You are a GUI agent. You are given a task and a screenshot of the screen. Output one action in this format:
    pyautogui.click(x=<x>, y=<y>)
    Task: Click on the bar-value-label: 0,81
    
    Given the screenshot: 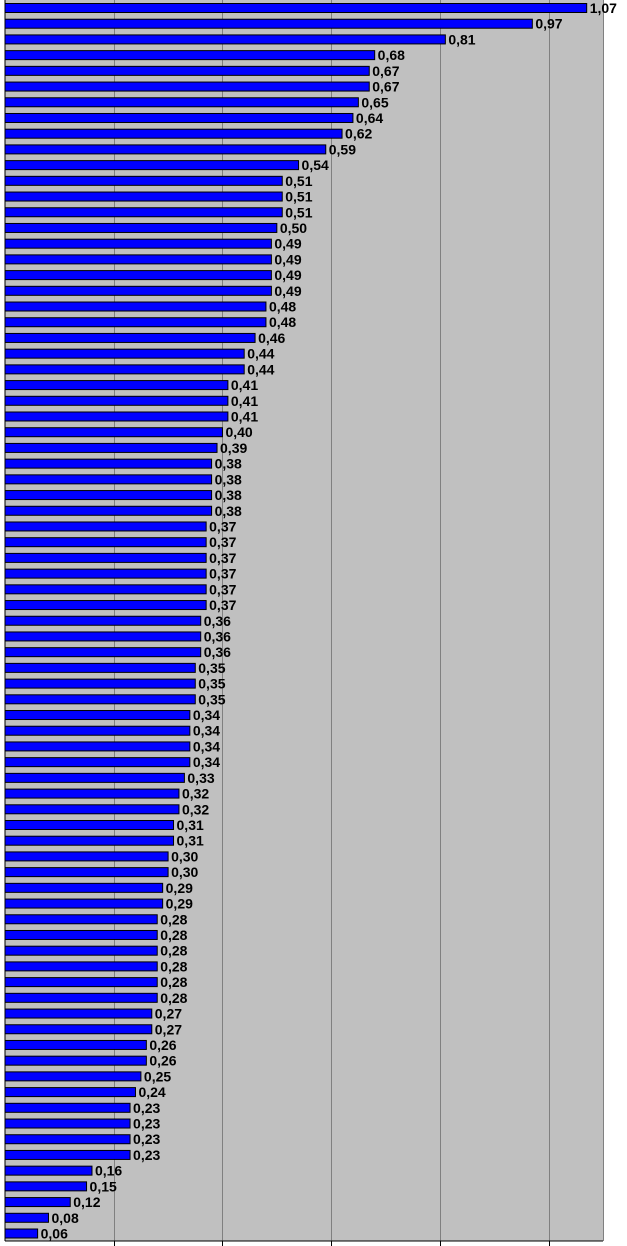 What is the action you would take?
    pyautogui.click(x=461, y=39)
    